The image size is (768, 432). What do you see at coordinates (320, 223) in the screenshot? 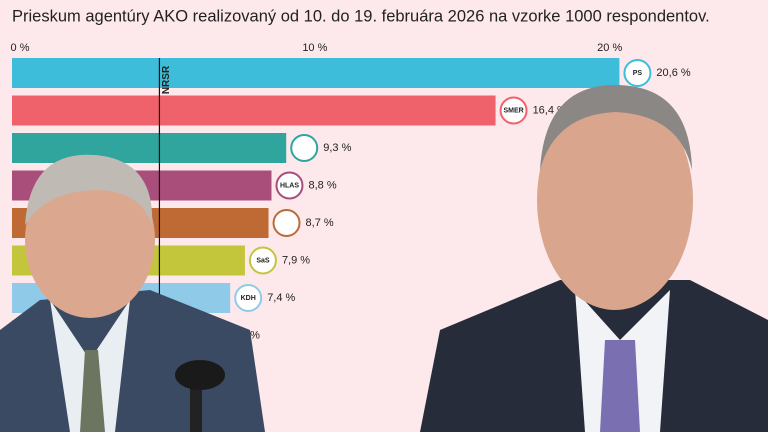
I see `value-label: 8,7 %` at bounding box center [320, 223].